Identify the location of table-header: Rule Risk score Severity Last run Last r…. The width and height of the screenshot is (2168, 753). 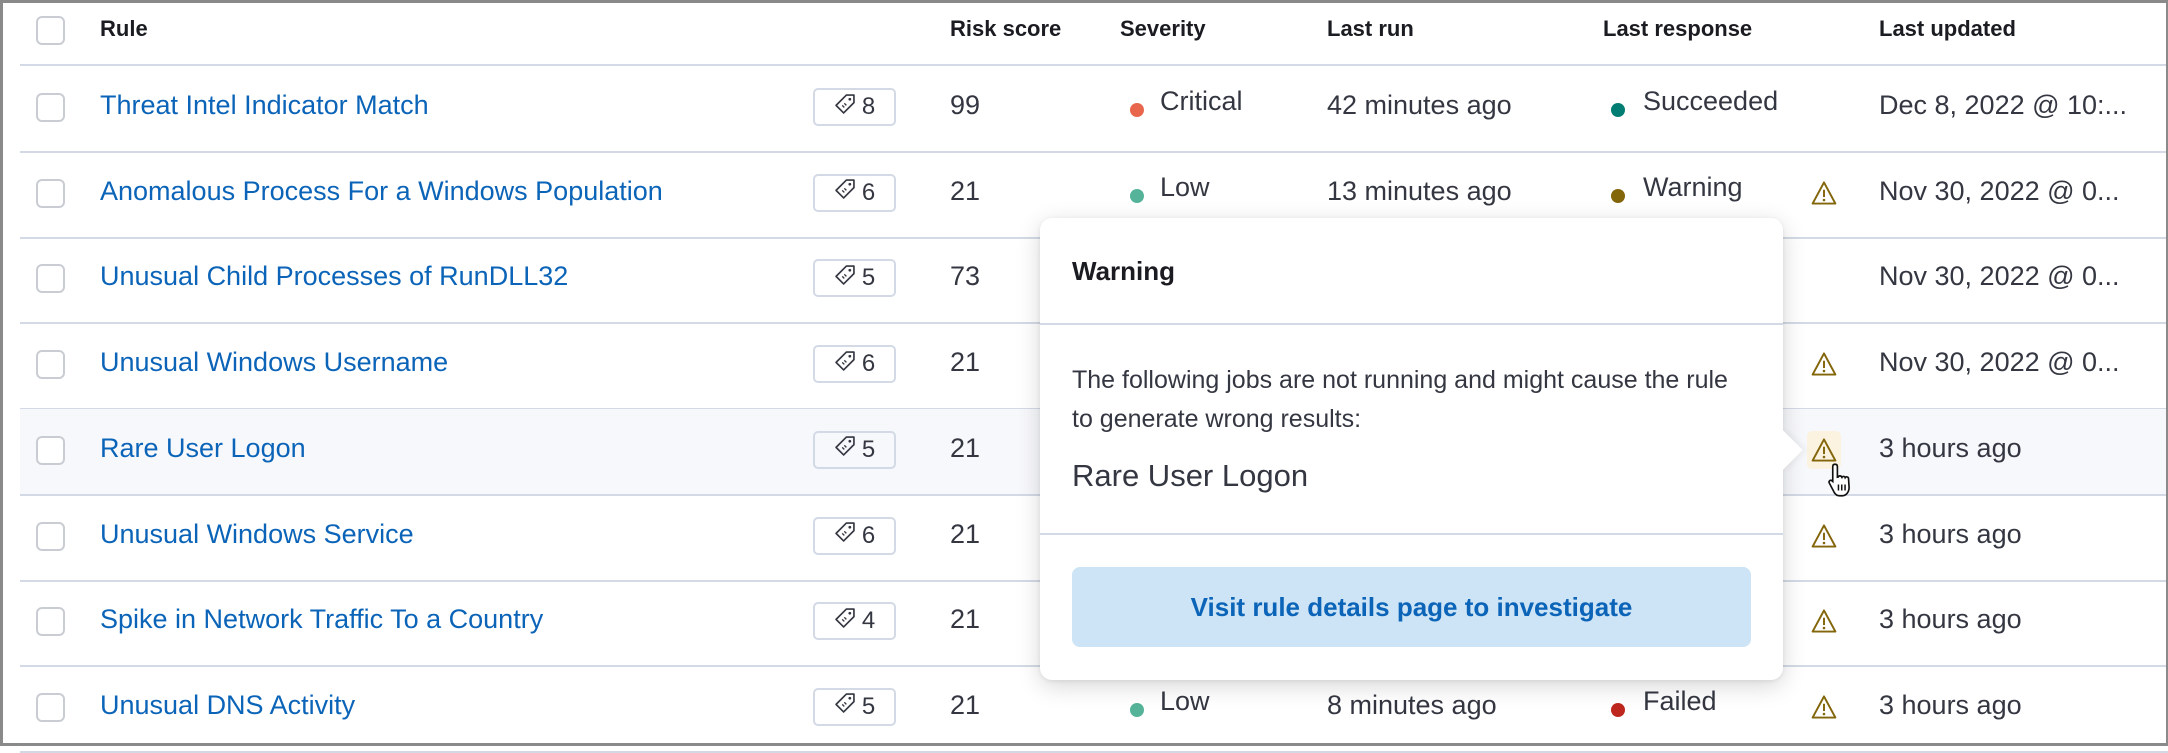
(1094, 33).